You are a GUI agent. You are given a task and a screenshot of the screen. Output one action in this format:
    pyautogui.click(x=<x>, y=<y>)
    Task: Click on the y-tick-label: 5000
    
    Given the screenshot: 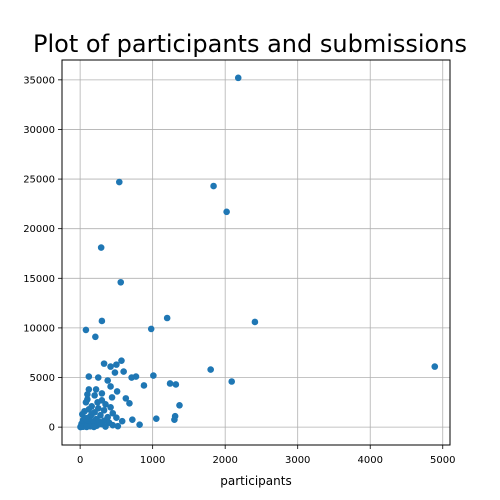 What is the action you would take?
    pyautogui.click(x=42, y=378)
    